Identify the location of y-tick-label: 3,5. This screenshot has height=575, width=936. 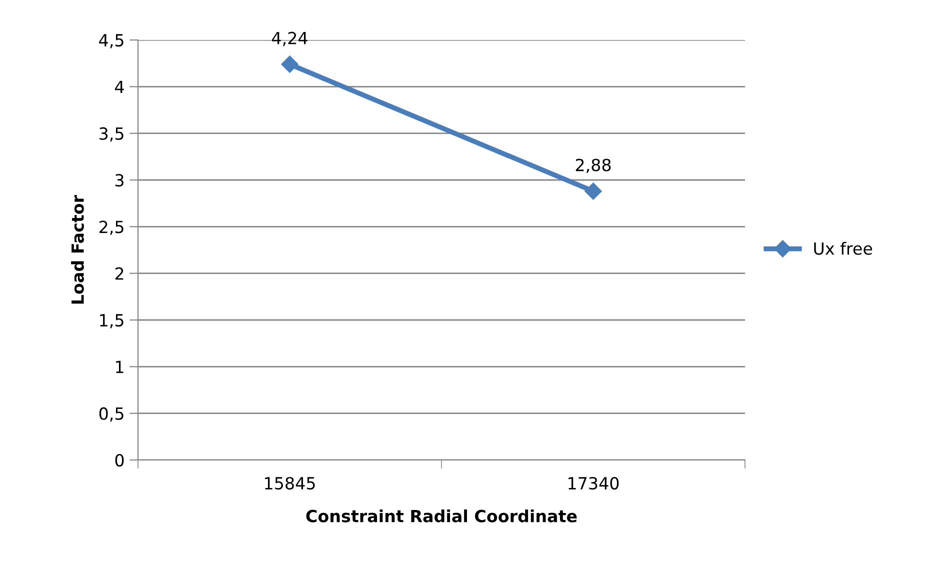
(112, 134).